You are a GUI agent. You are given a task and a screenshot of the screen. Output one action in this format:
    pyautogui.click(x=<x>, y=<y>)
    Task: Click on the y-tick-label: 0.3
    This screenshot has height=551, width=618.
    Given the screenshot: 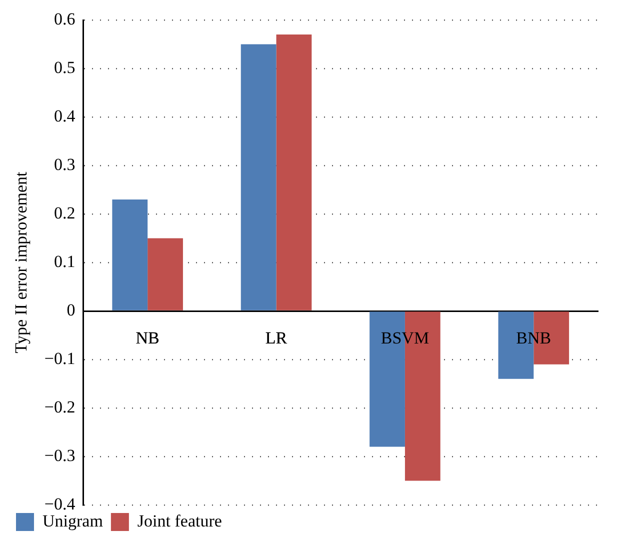 What is the action you would take?
    pyautogui.click(x=65, y=164)
    